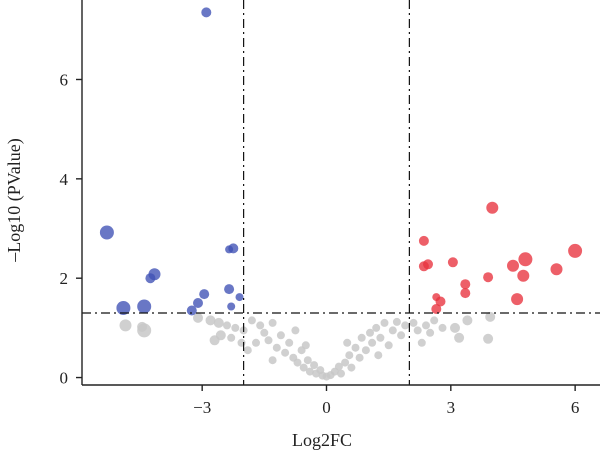  What do you see at coordinates (64, 278) in the screenshot?
I see `y-tick-label: 2` at bounding box center [64, 278].